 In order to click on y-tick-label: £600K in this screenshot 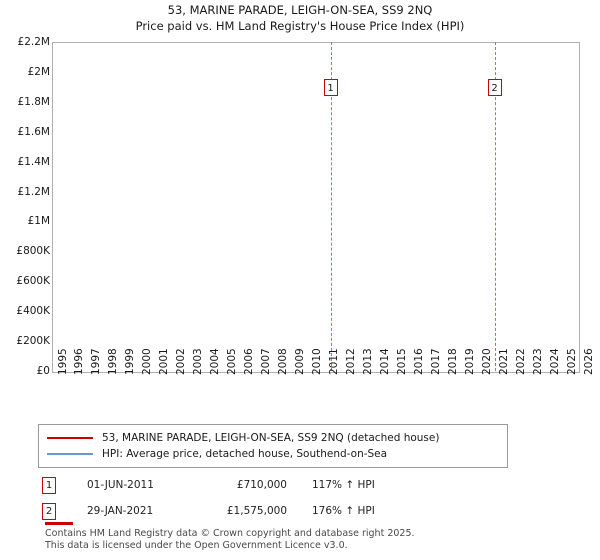, I will do `click(33, 281)`.